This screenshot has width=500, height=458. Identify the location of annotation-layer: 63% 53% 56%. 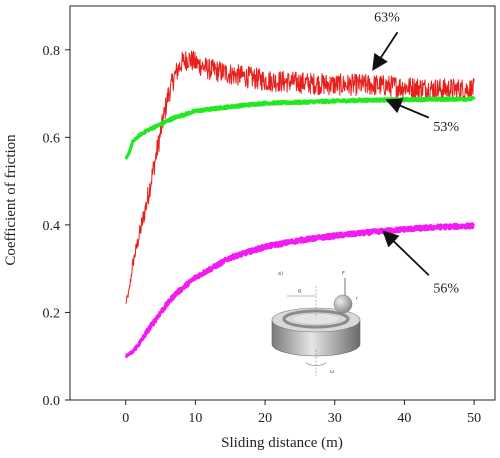
(415, 153).